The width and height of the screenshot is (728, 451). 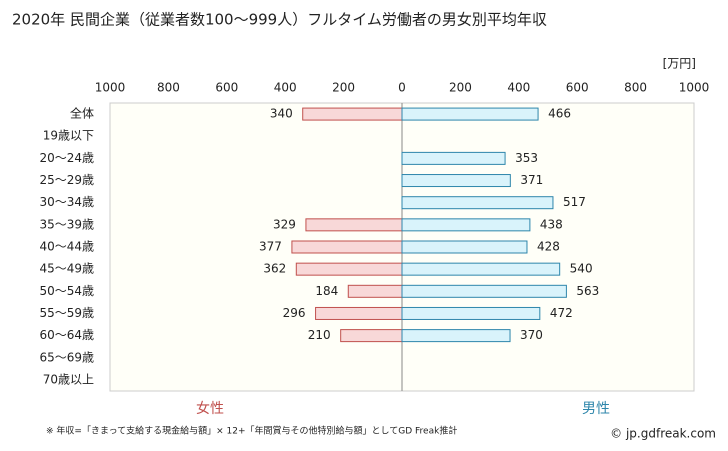 I want to click on y-tick-label: 35～39歳, so click(x=66, y=224).